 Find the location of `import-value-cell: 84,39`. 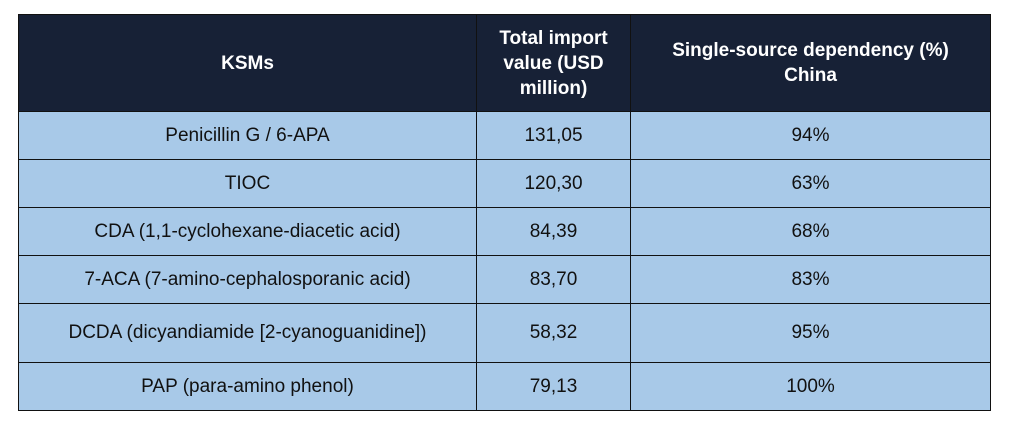

import-value-cell: 84,39 is located at coordinates (553, 231).